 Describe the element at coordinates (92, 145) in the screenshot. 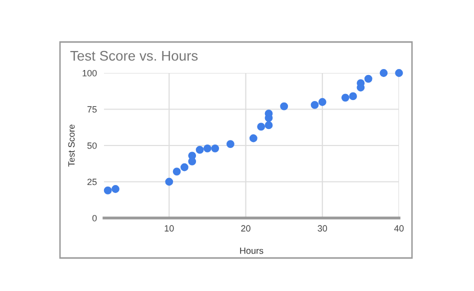

I see `y-tick-label: 50` at that location.